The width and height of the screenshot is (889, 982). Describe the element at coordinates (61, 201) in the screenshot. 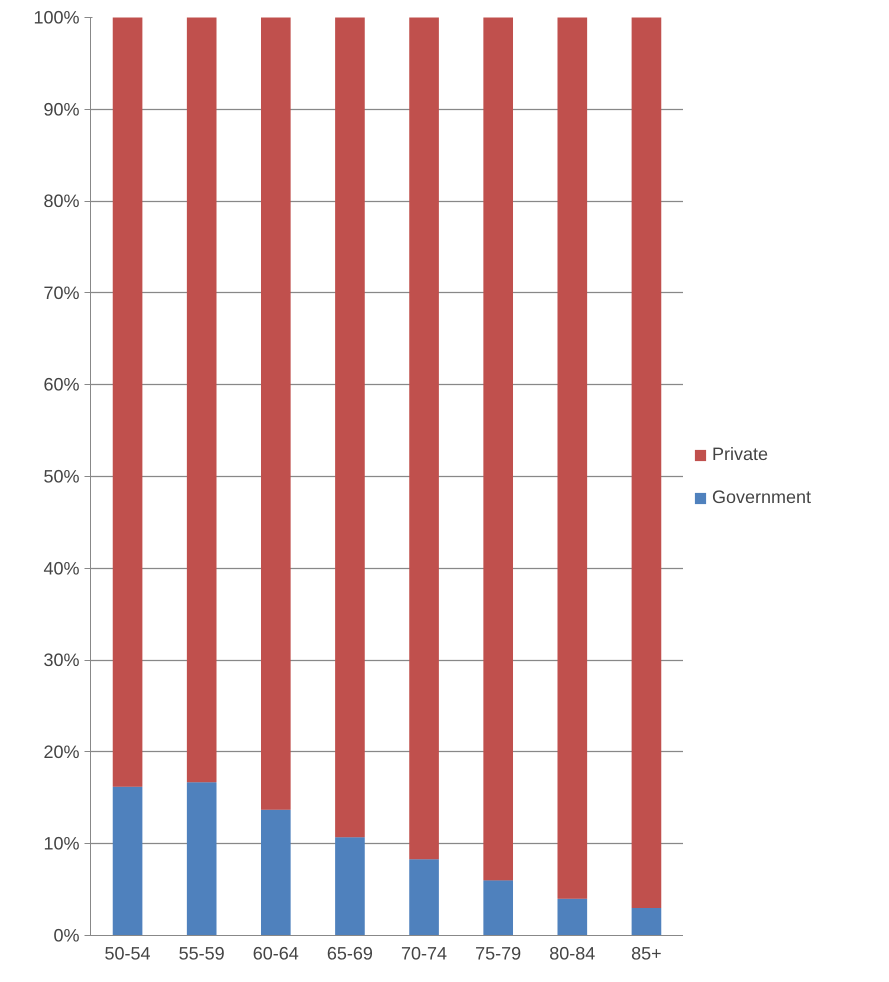

I see `y-tick-label: 80%` at that location.